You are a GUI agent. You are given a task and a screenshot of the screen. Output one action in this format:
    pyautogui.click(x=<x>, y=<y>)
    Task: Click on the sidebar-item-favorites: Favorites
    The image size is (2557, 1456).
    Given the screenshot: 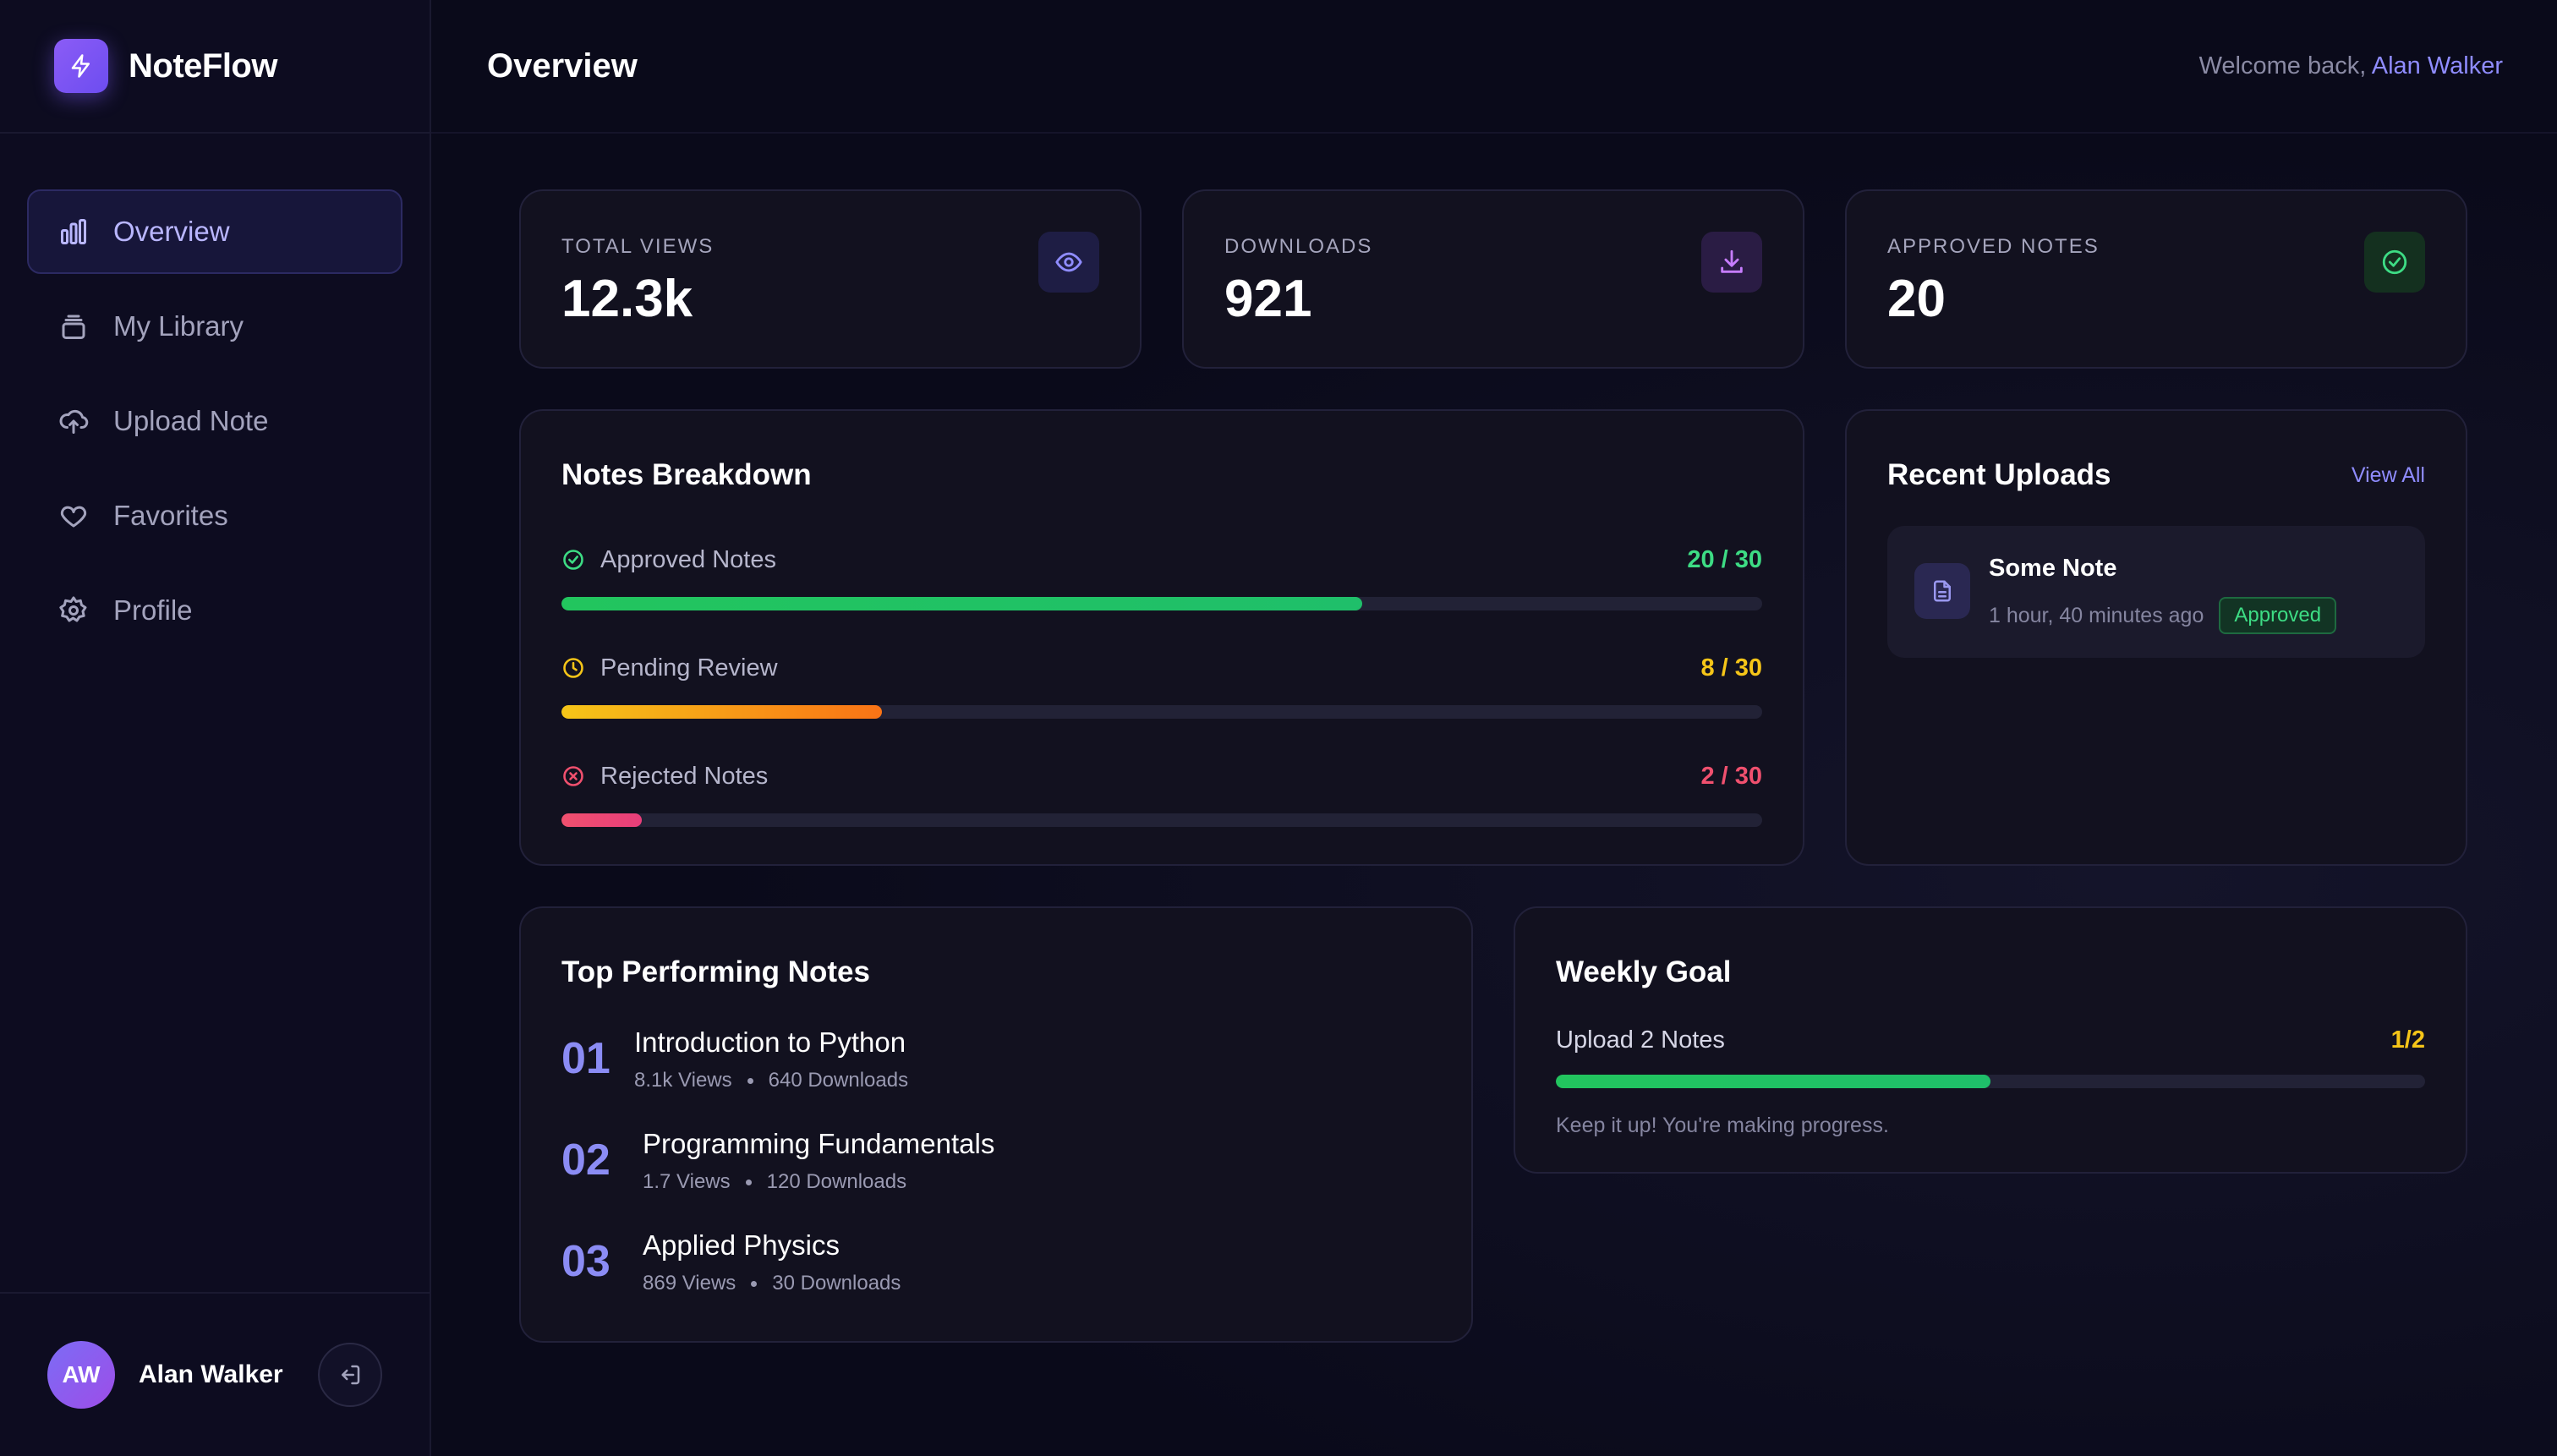 What is the action you would take?
    pyautogui.click(x=214, y=515)
    